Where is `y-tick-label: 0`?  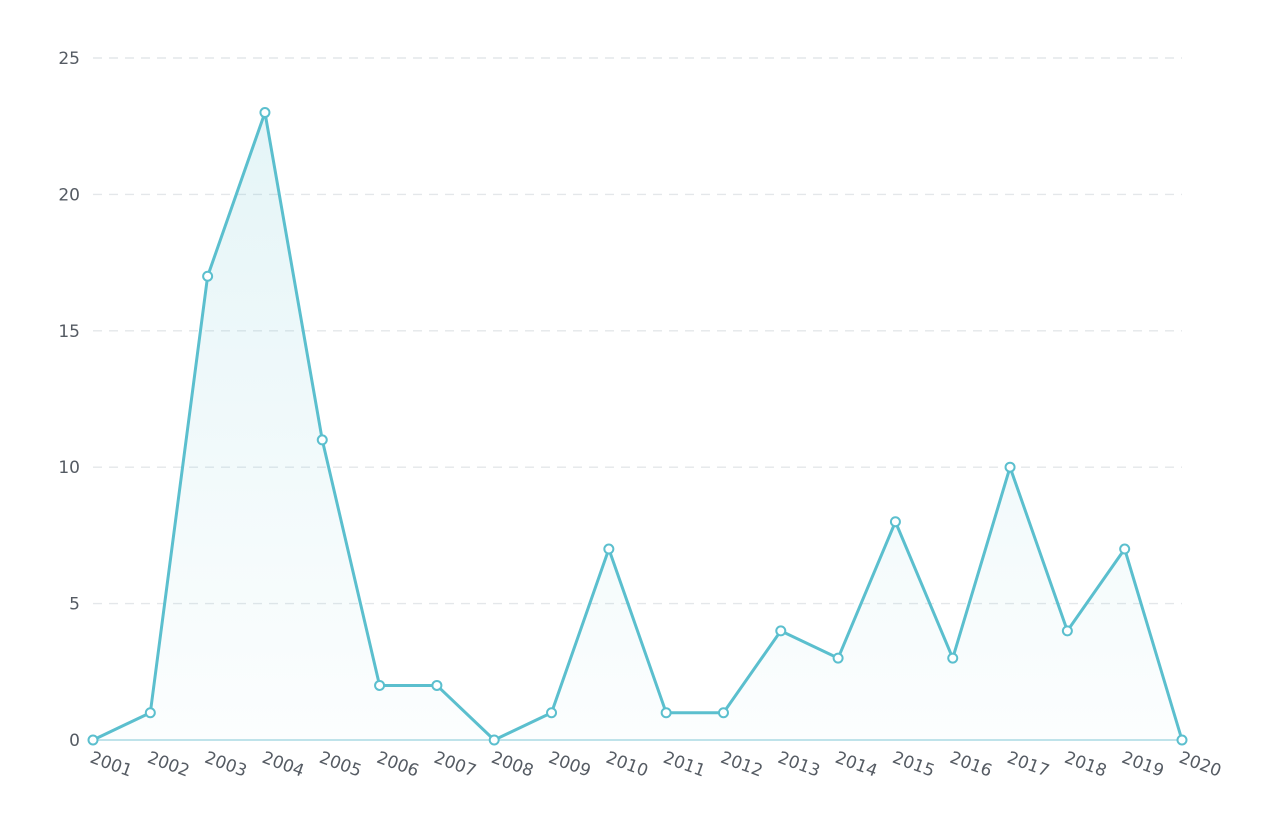
y-tick-label: 0 is located at coordinates (74, 741).